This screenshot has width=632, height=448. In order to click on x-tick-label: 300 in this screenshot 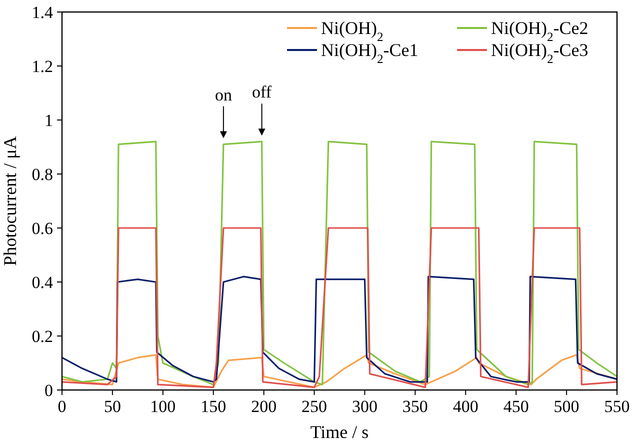, I will do `click(365, 406)`.